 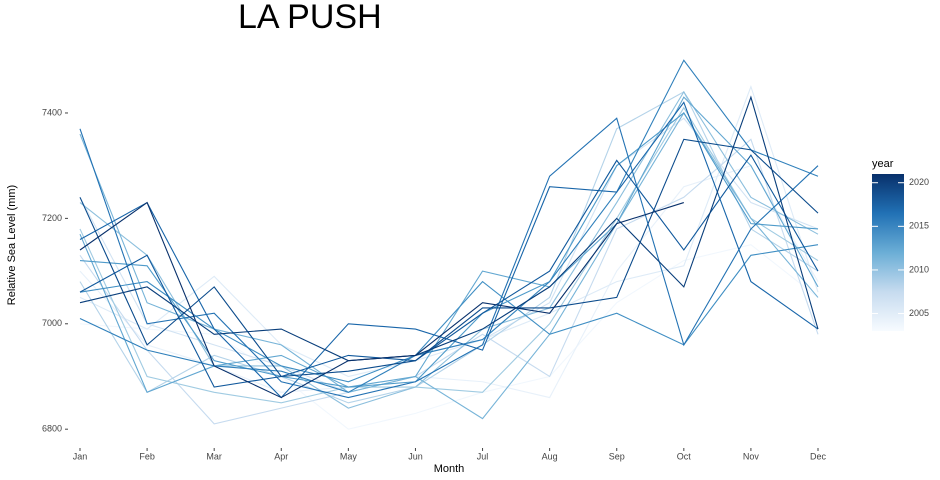 I want to click on y-tick-label: 7200, so click(x=52, y=218).